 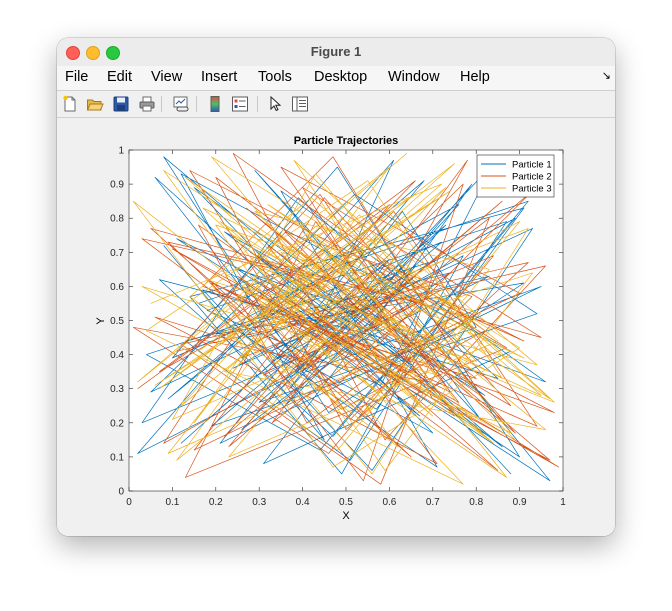 What do you see at coordinates (117, 287) in the screenshot?
I see `y-tick-label: 0.6` at bounding box center [117, 287].